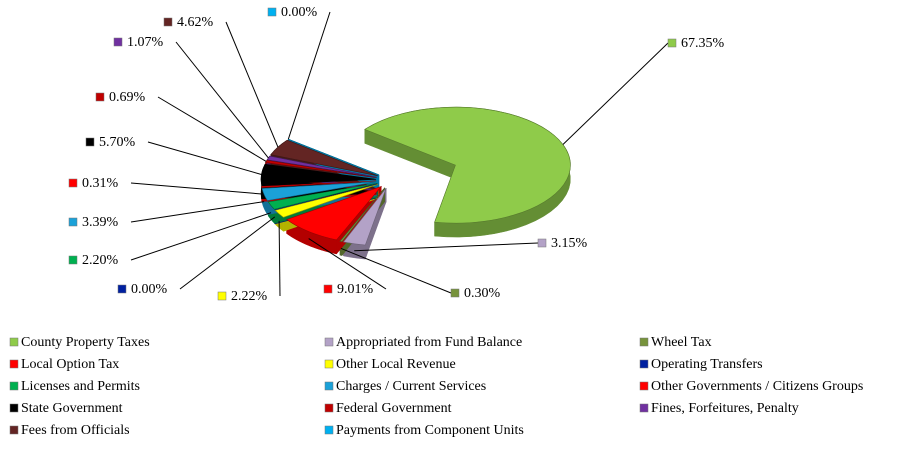  What do you see at coordinates (707, 364) in the screenshot?
I see `legend-label: Operating Transfers` at bounding box center [707, 364].